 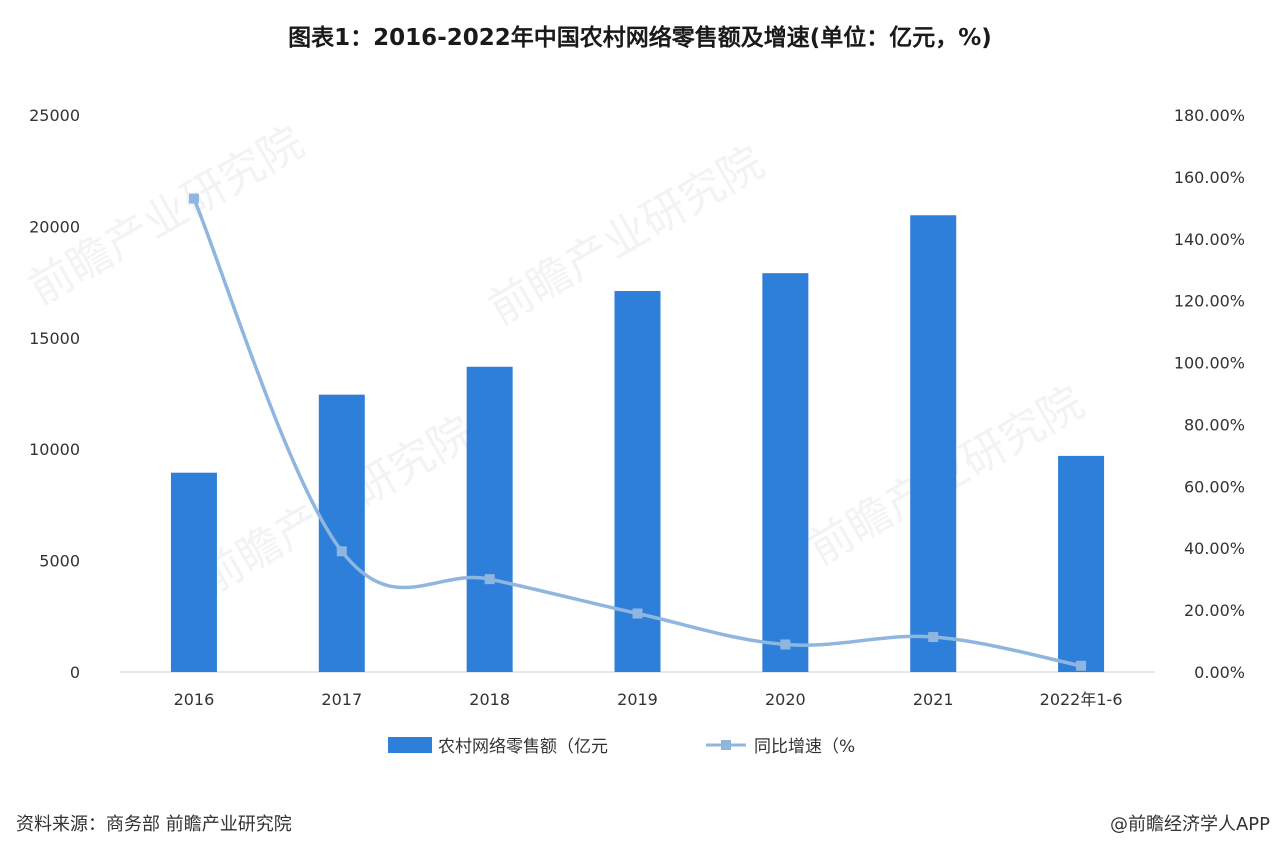 I want to click on left-tick-label: 5000, so click(x=59, y=561).